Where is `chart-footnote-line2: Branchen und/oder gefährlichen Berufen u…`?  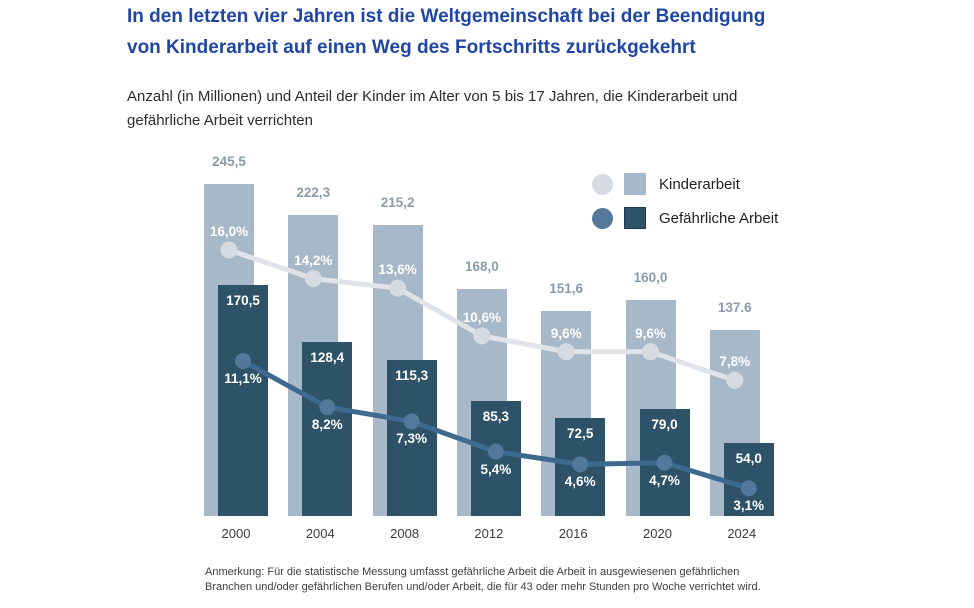 chart-footnote-line2: Branchen und/oder gefährlichen Berufen u… is located at coordinates (483, 587).